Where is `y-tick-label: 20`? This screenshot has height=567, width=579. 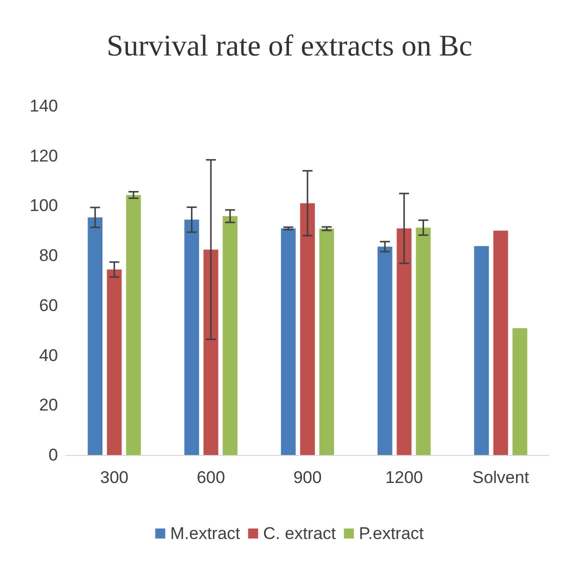
y-tick-label: 20 is located at coordinates (48, 405).